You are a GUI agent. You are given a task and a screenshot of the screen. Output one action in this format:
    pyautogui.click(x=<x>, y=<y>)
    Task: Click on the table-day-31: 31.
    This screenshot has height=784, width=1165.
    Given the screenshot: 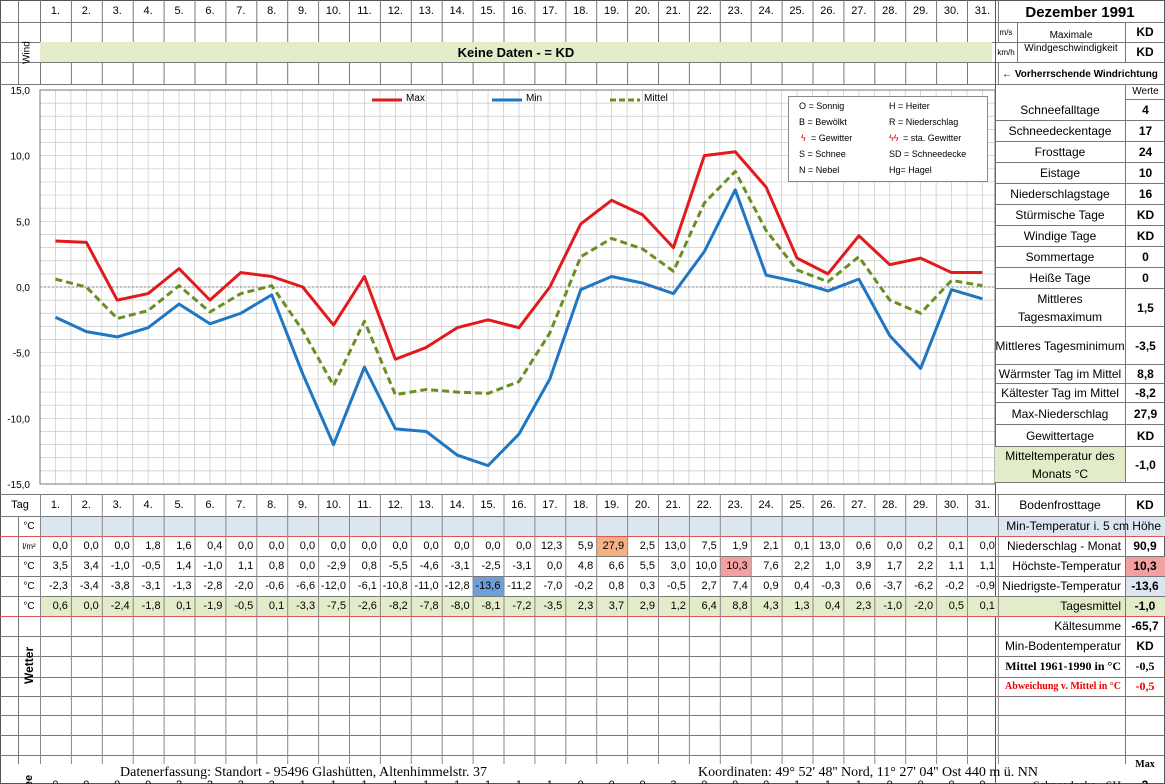 What is the action you would take?
    pyautogui.click(x=982, y=505)
    